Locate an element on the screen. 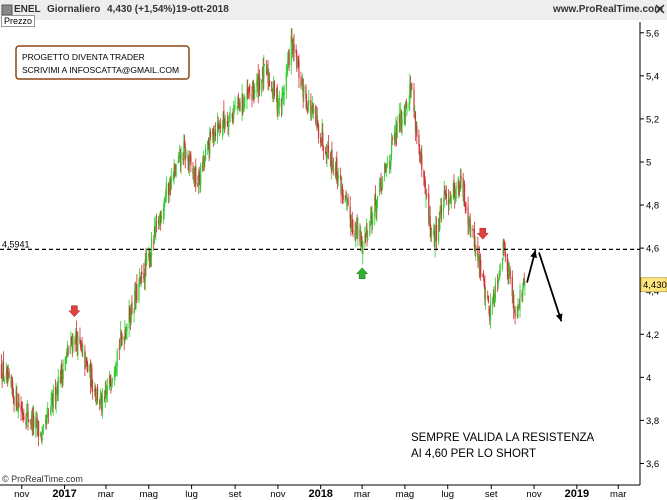  y-tick-label: 3,8 is located at coordinates (652, 421).